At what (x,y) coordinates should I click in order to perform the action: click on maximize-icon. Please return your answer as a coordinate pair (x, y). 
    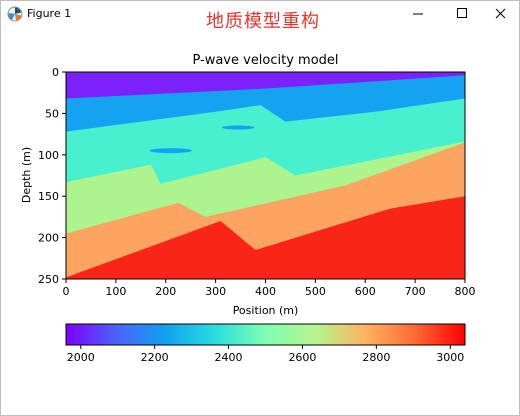
    Looking at the image, I should click on (462, 13).